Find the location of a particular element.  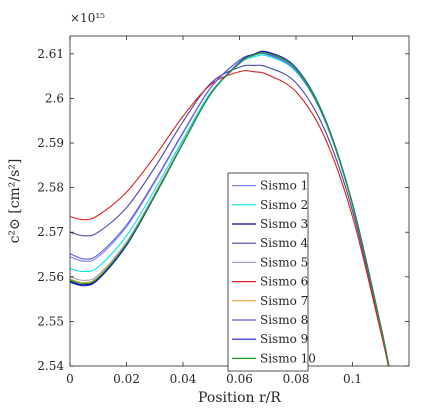

x-tick-label: 0.06 is located at coordinates (239, 379).